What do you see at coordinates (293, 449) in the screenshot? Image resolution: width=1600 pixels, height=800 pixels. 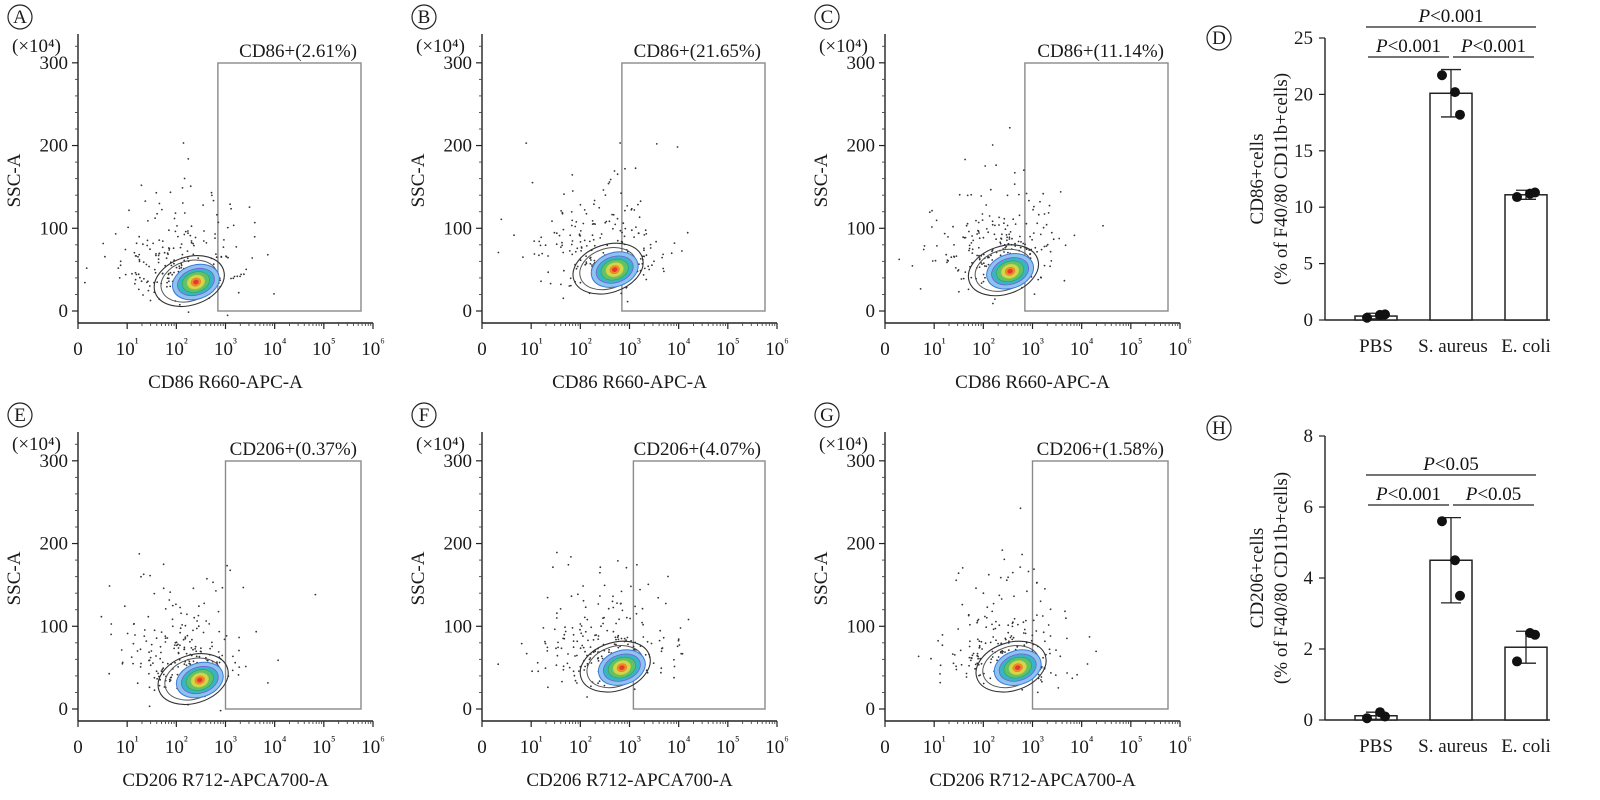 I see `gate-label: CD206+(0.37%)` at bounding box center [293, 449].